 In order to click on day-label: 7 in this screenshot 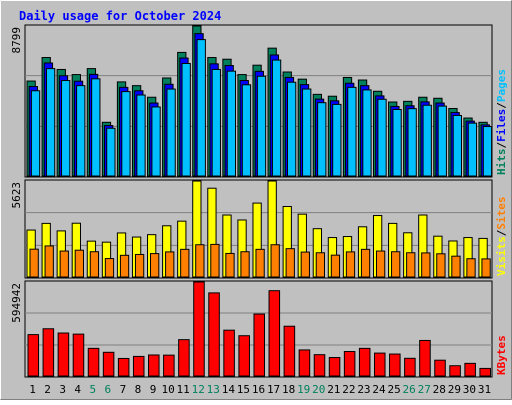, I will do `click(123, 389)`.